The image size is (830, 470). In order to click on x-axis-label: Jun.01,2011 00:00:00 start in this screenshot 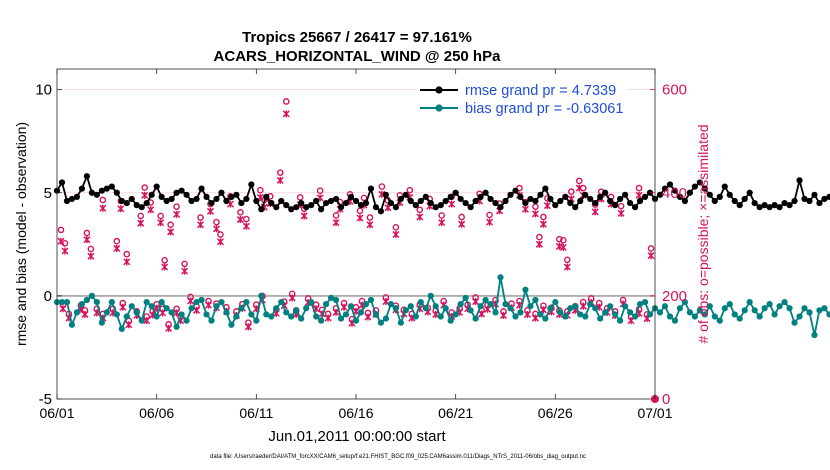, I will do `click(357, 436)`.